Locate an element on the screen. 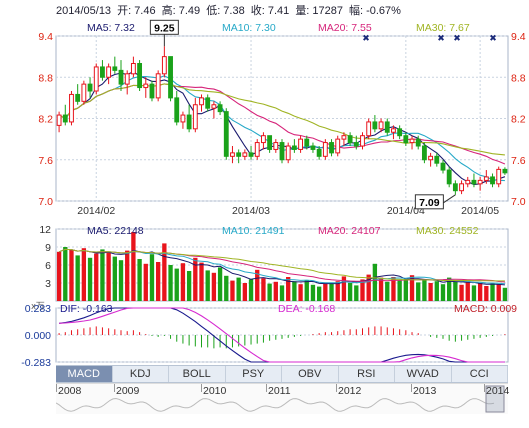 This screenshot has height=428, width=529. header-volume-label: 量: is located at coordinates (302, 11).